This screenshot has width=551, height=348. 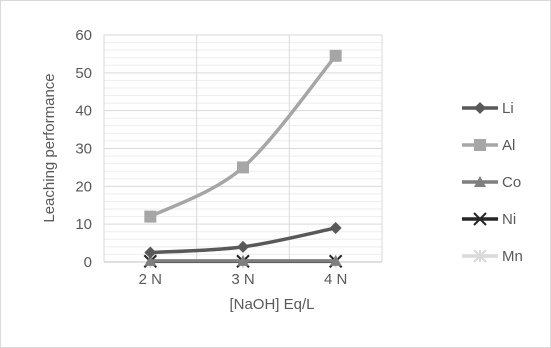 I want to click on legend-label: Al, so click(x=508, y=145).